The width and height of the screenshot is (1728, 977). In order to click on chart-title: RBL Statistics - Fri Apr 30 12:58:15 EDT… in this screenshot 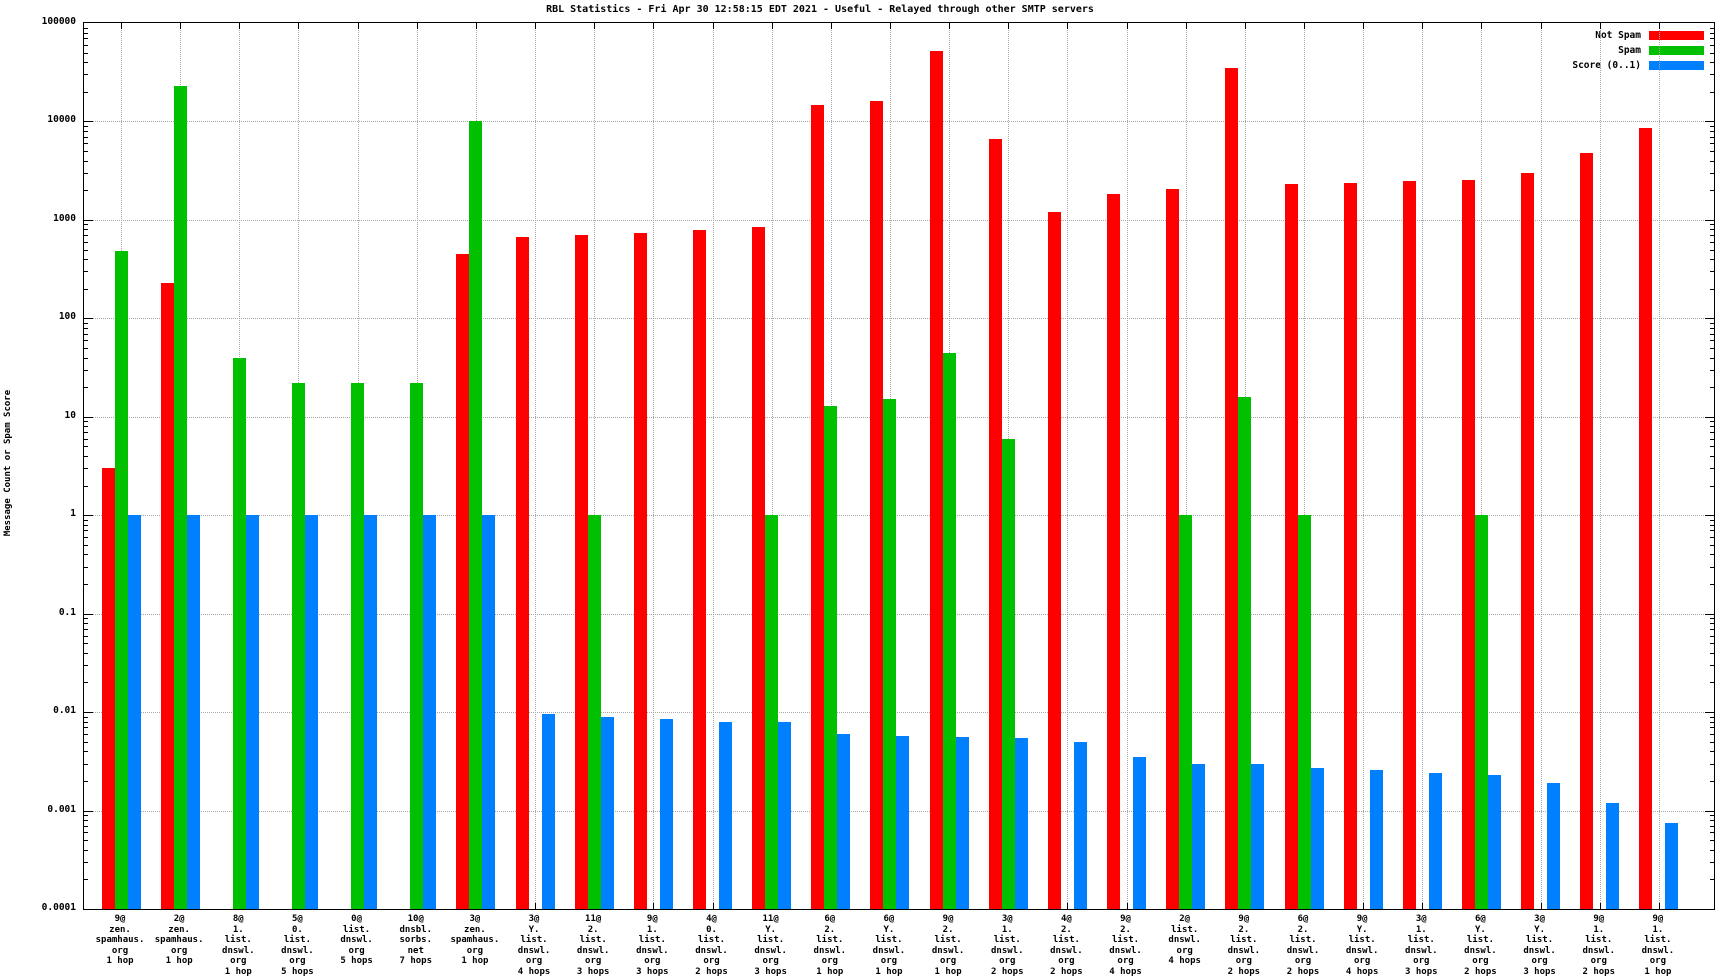, I will do `click(820, 9)`.